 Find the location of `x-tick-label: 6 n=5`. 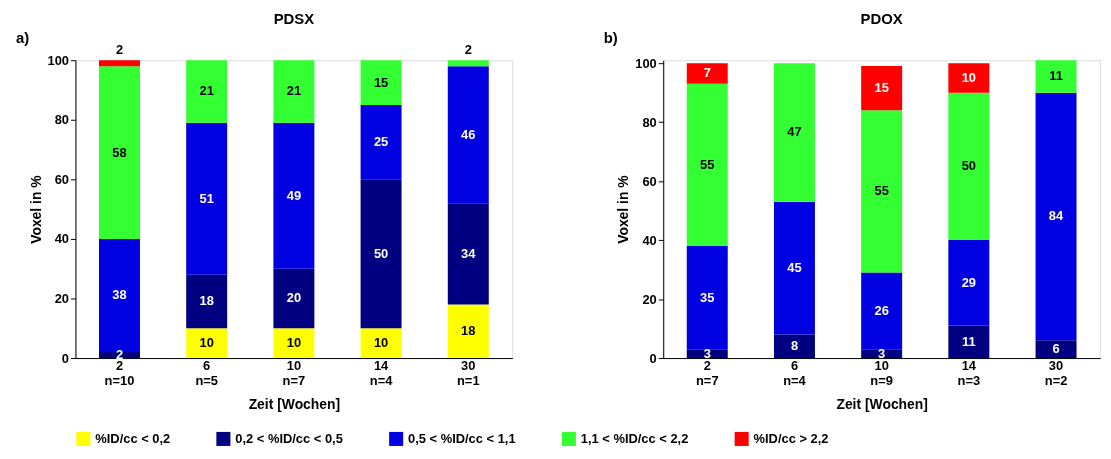

x-tick-label: 6 n=5 is located at coordinates (206, 373).